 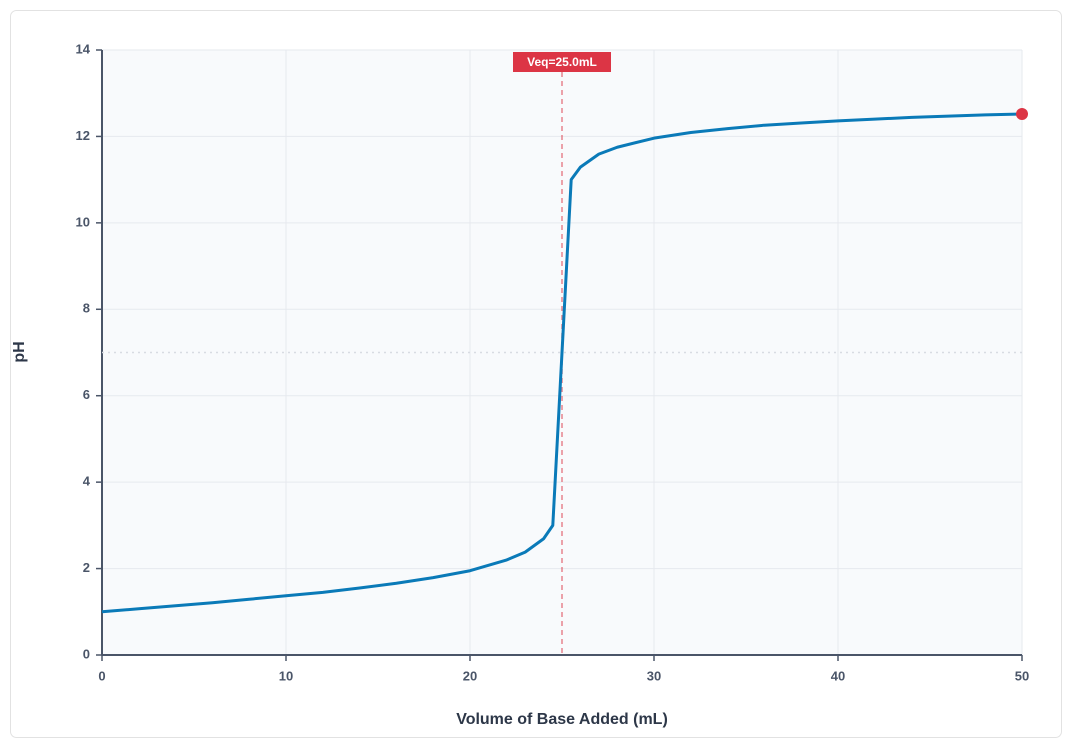 What do you see at coordinates (86, 653) in the screenshot?
I see `y-tick-label: 0` at bounding box center [86, 653].